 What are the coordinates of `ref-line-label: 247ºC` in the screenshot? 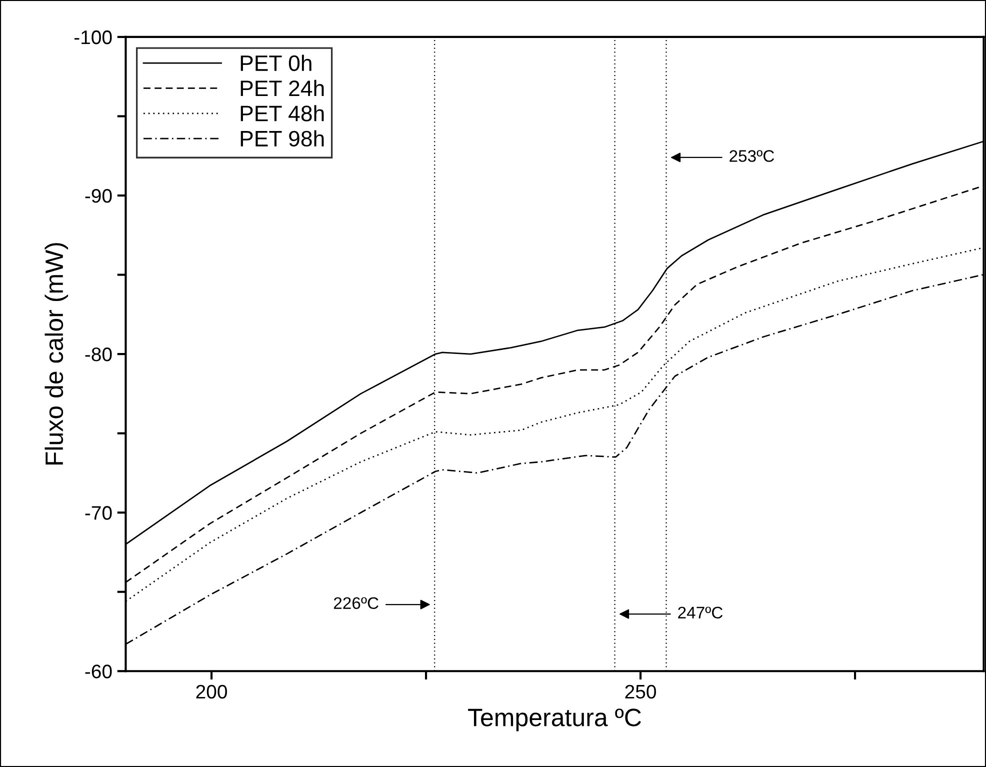 It's located at (700, 612).